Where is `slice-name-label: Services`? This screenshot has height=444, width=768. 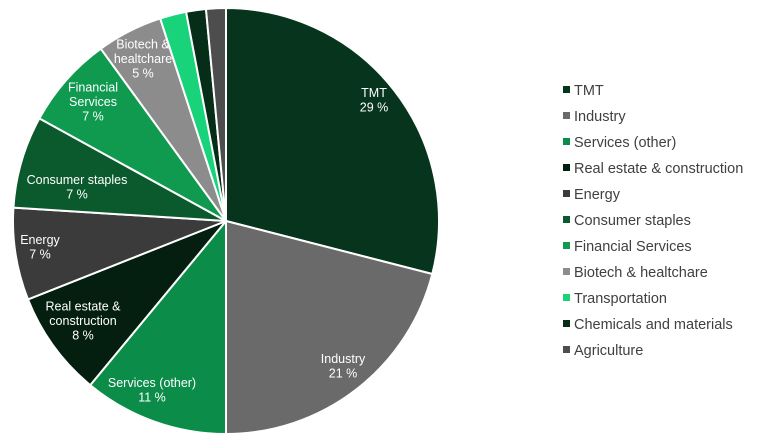
slice-name-label: Services is located at coordinates (93, 102).